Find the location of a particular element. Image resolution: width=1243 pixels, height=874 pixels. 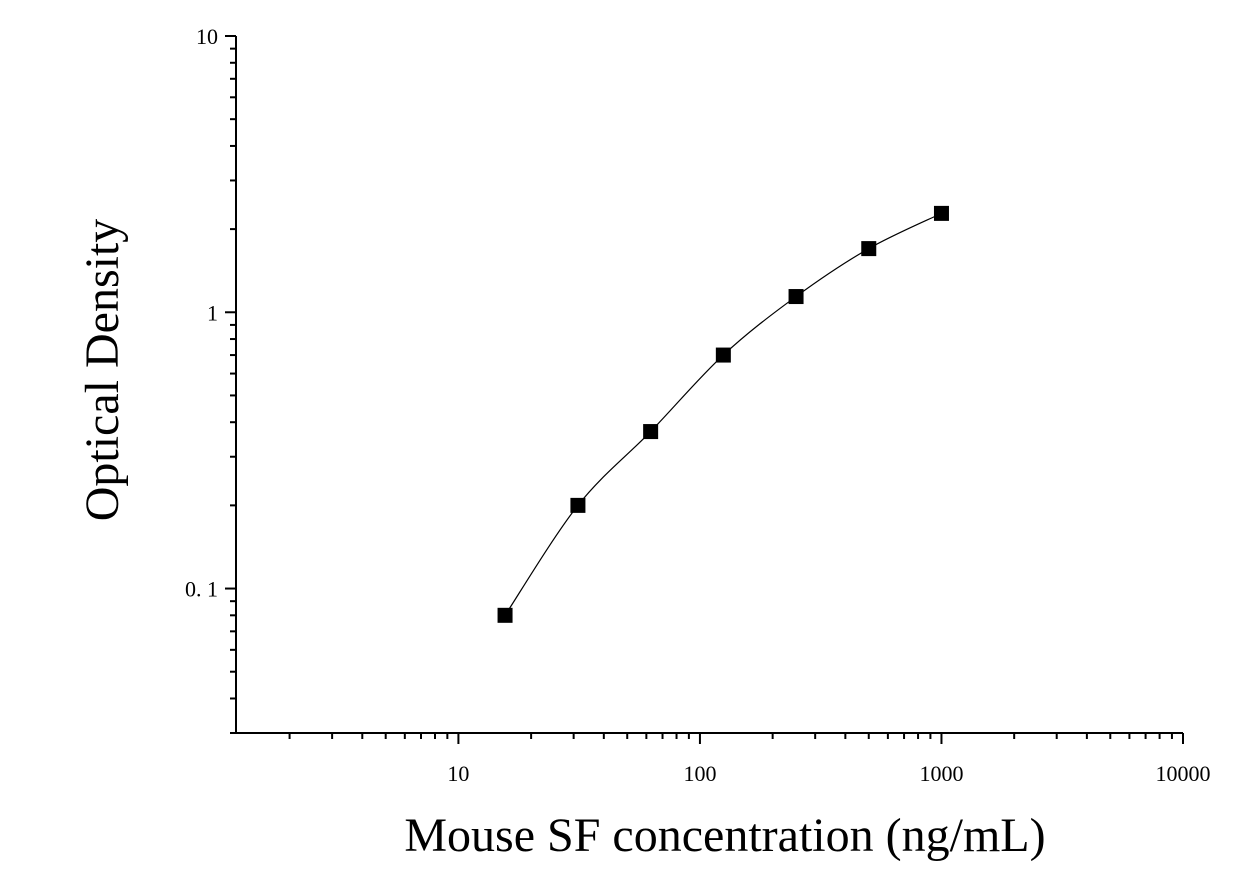

y-tick-label: 10 is located at coordinates (207, 36).